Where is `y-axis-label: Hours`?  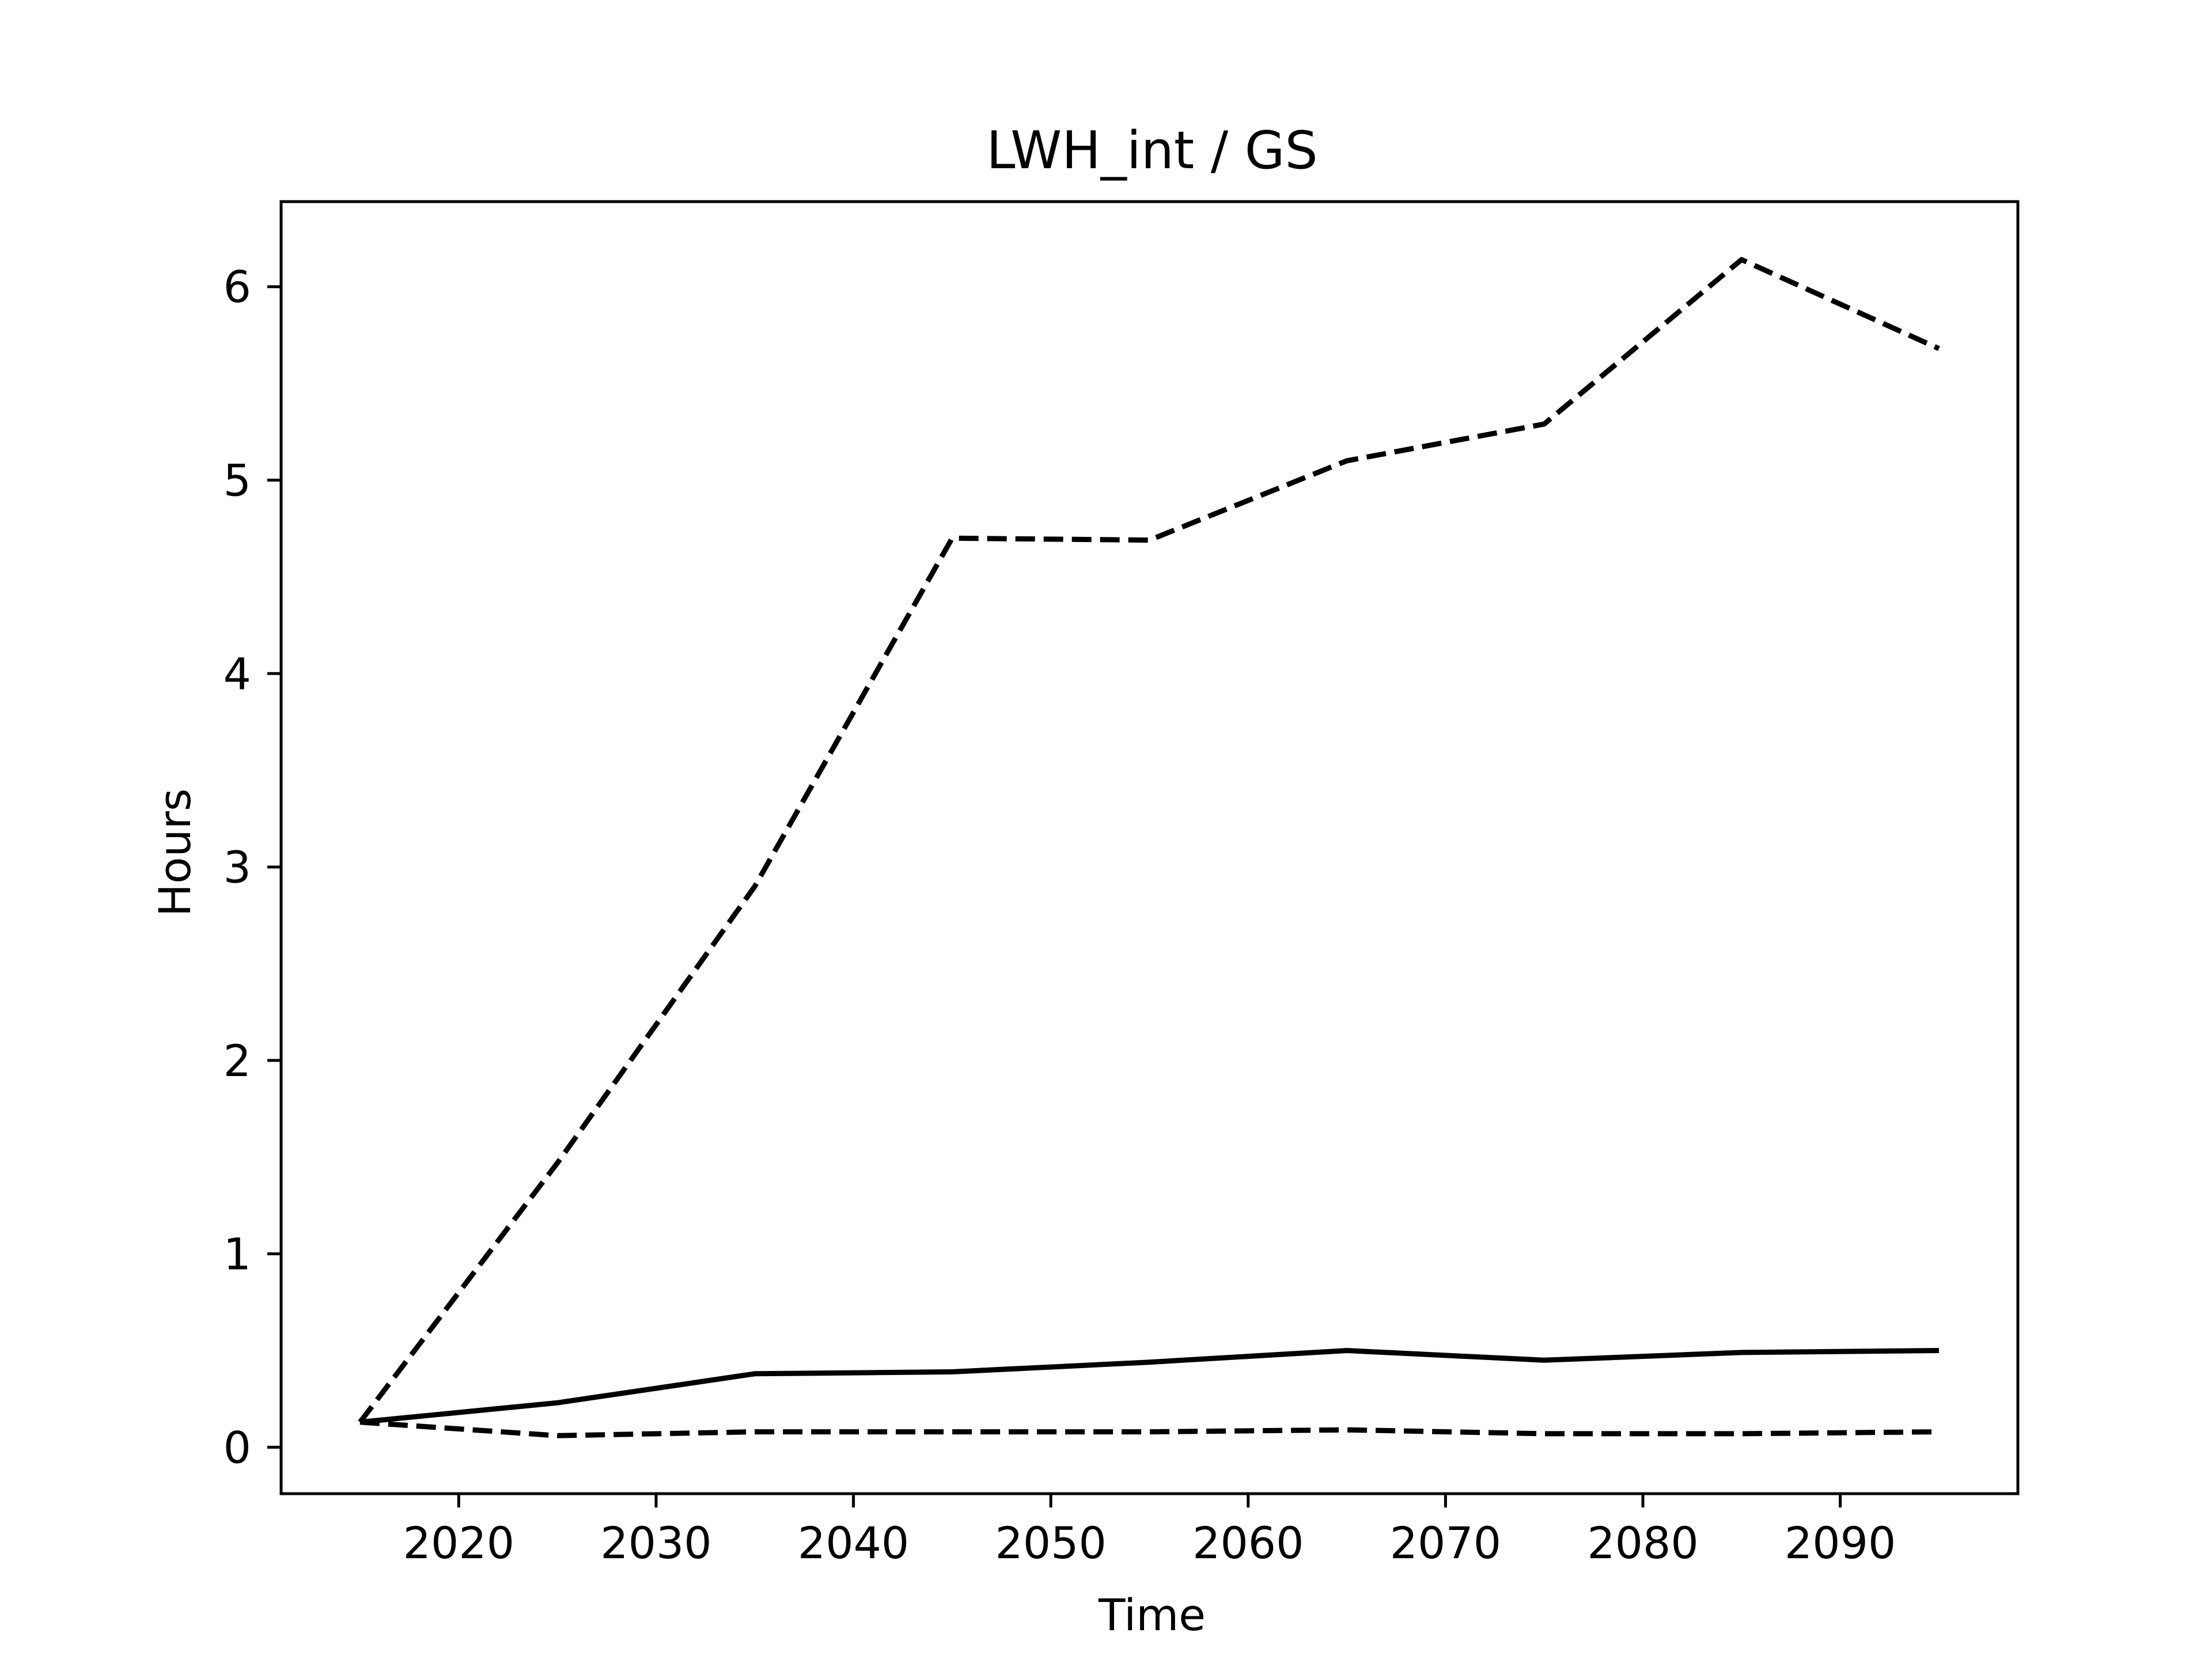 y-axis-label: Hours is located at coordinates (174, 853).